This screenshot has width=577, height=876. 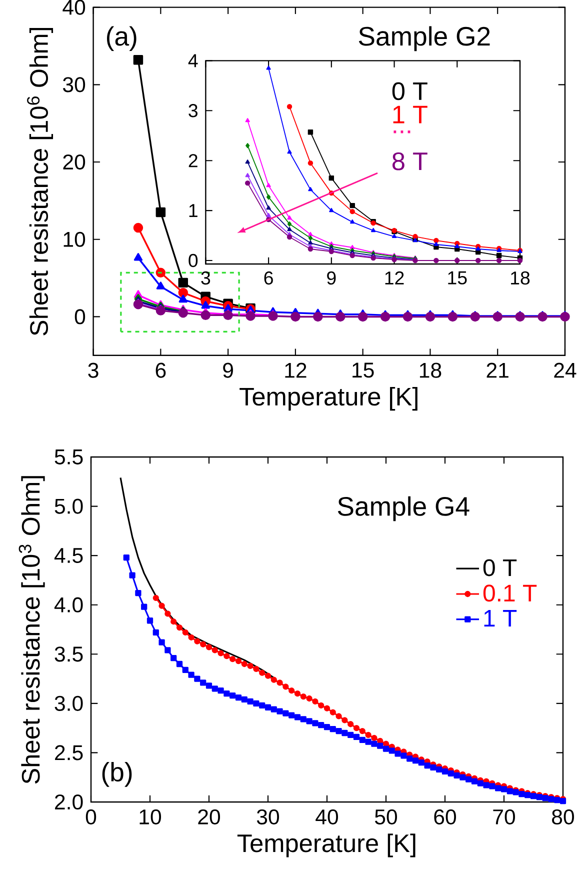 What do you see at coordinates (68, 604) in the screenshot?
I see `y-tick-label: 4.0` at bounding box center [68, 604].